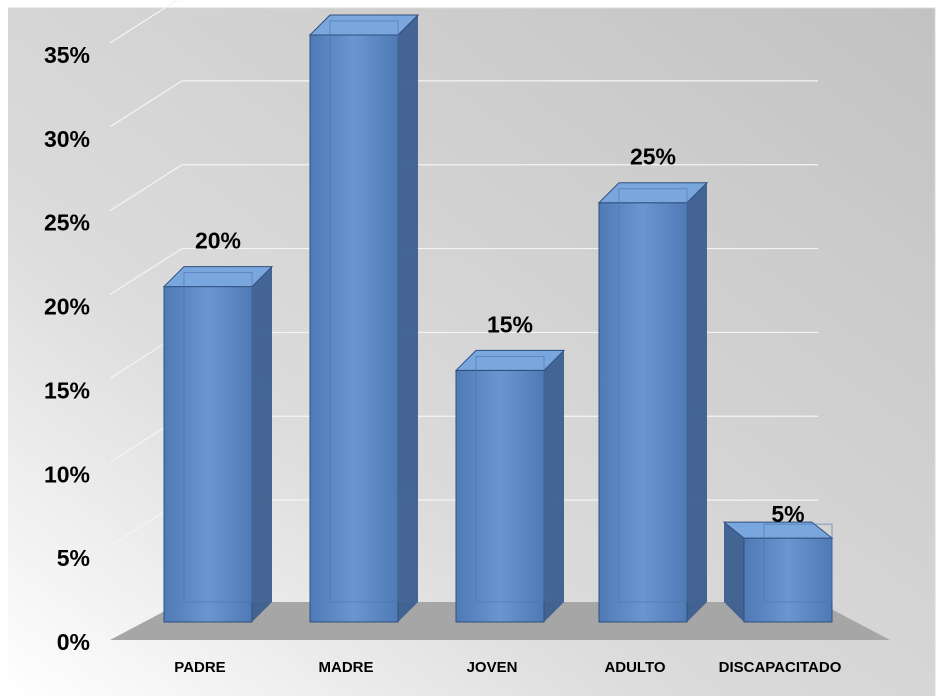  Describe the element at coordinates (218, 241) in the screenshot. I see `data-label: 20%` at that location.